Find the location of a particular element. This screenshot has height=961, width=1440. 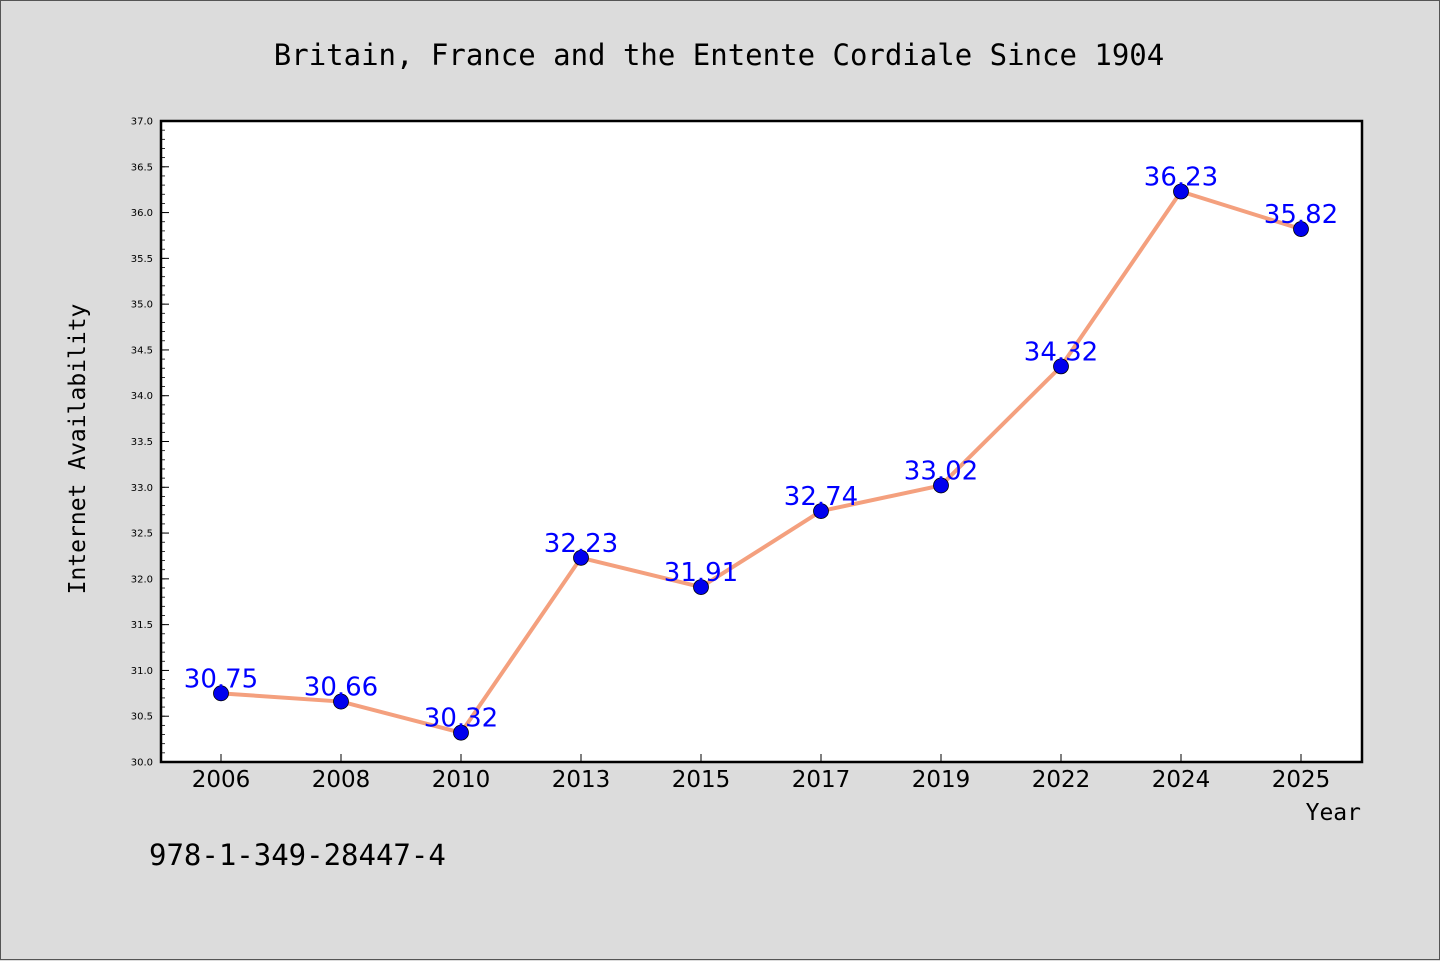

data-label: 32.23 is located at coordinates (581, 544).